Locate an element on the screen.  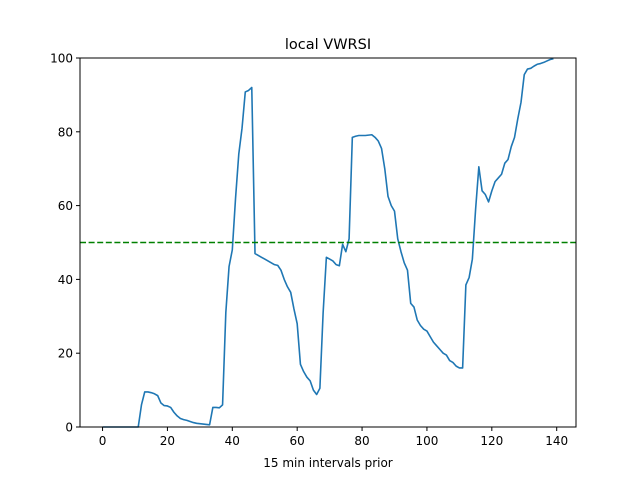
y-tick-label: 80 is located at coordinates (65, 132).